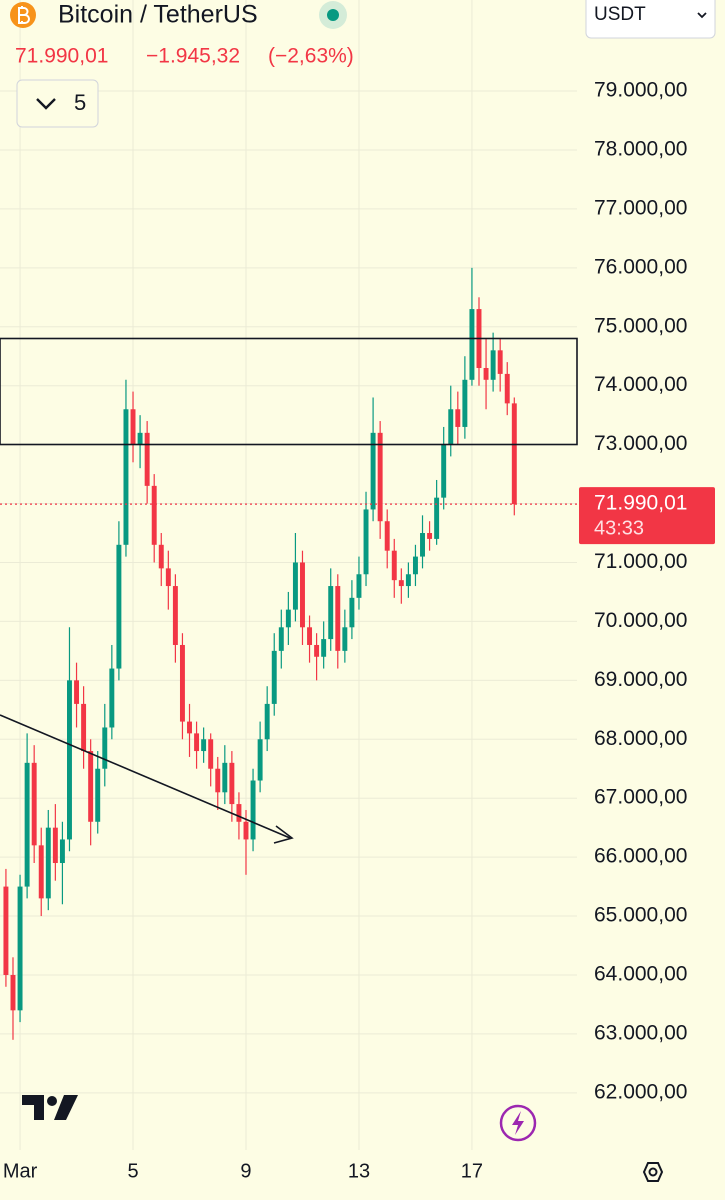 The height and width of the screenshot is (1200, 725). I want to click on lightning-glyph, so click(518, 1123).